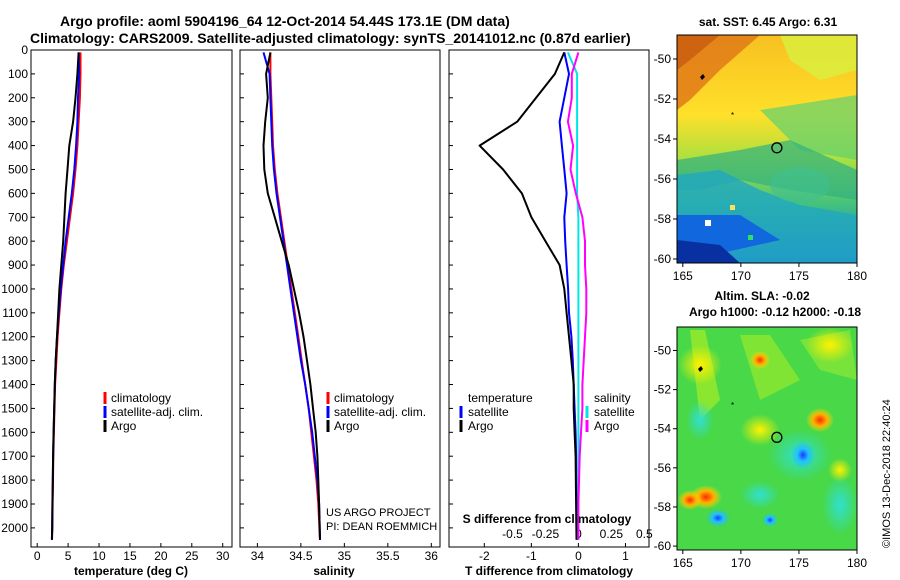  What do you see at coordinates (612, 534) in the screenshot?
I see `s-tick-label: 0.25` at bounding box center [612, 534].